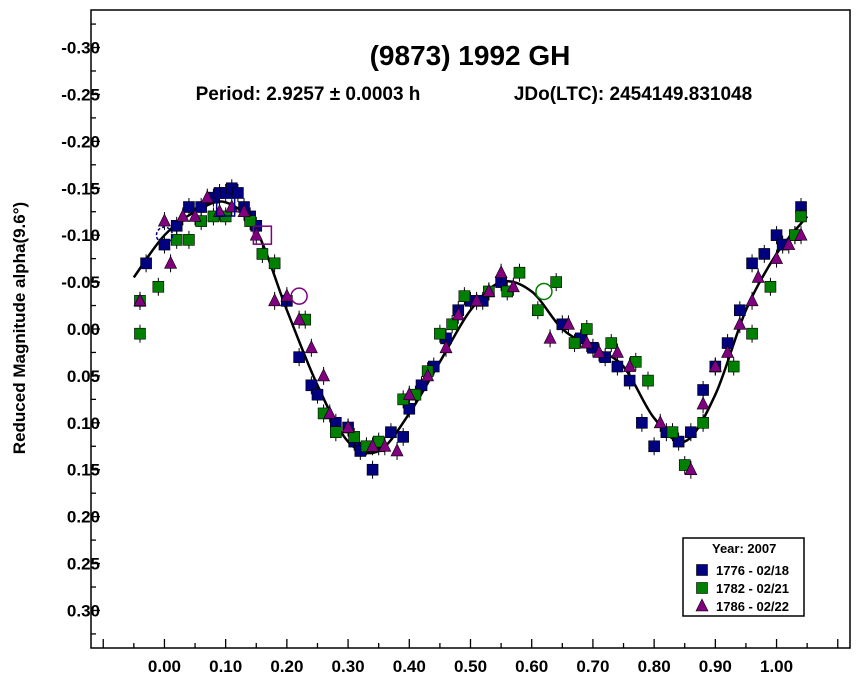 The width and height of the screenshot is (867, 681). Describe the element at coordinates (80, 48) in the screenshot. I see `y-tick-label: -0.30` at that location.